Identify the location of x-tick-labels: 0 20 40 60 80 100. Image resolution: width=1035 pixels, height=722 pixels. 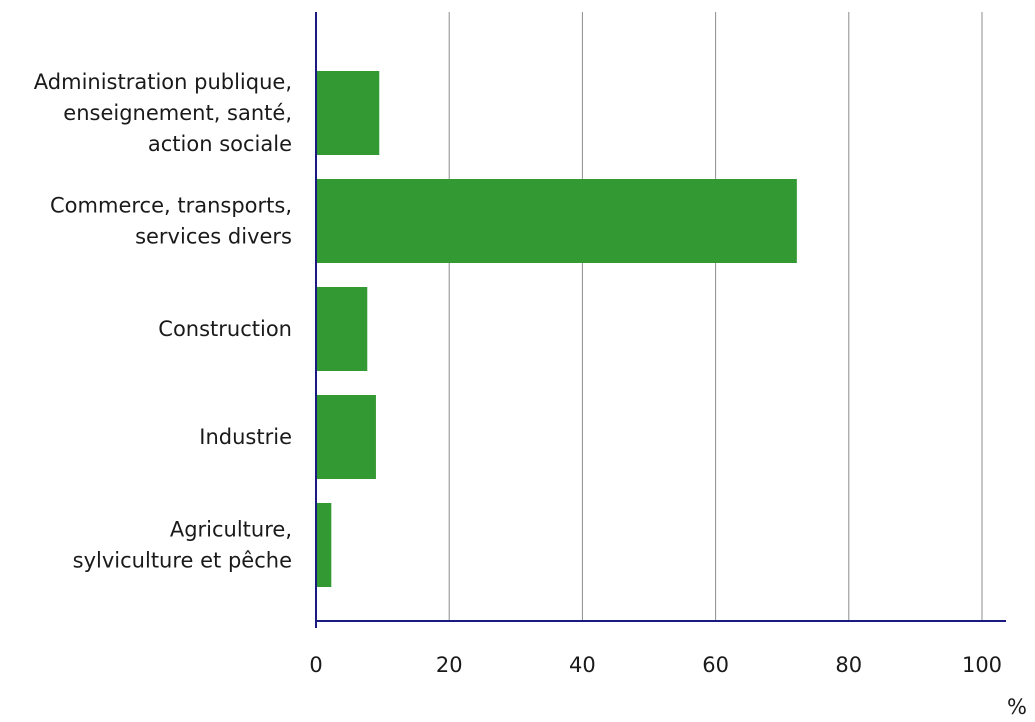
(655, 665).